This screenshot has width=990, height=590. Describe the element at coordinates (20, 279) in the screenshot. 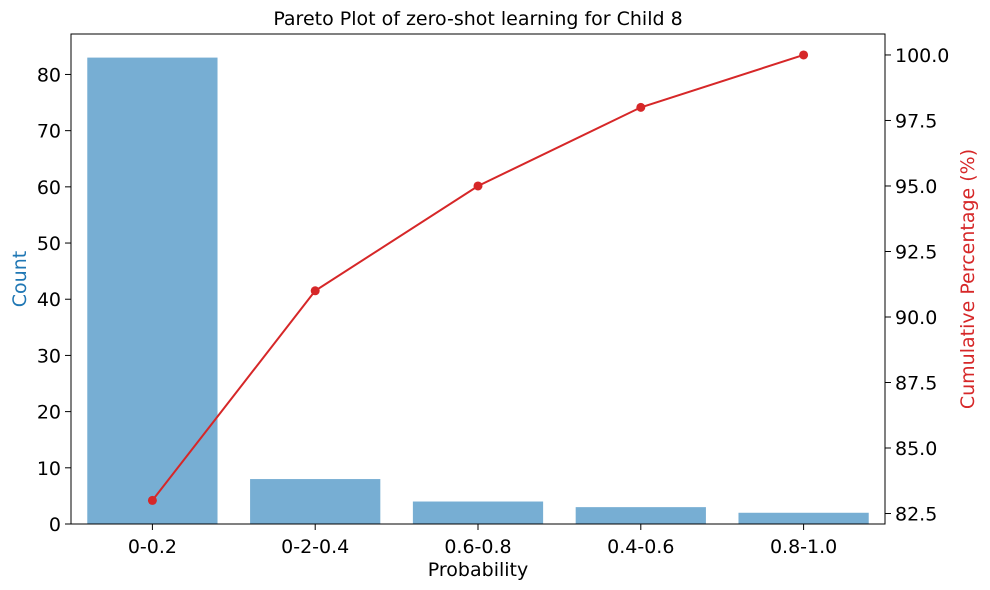

I see `y-axis-label: Count` at that location.